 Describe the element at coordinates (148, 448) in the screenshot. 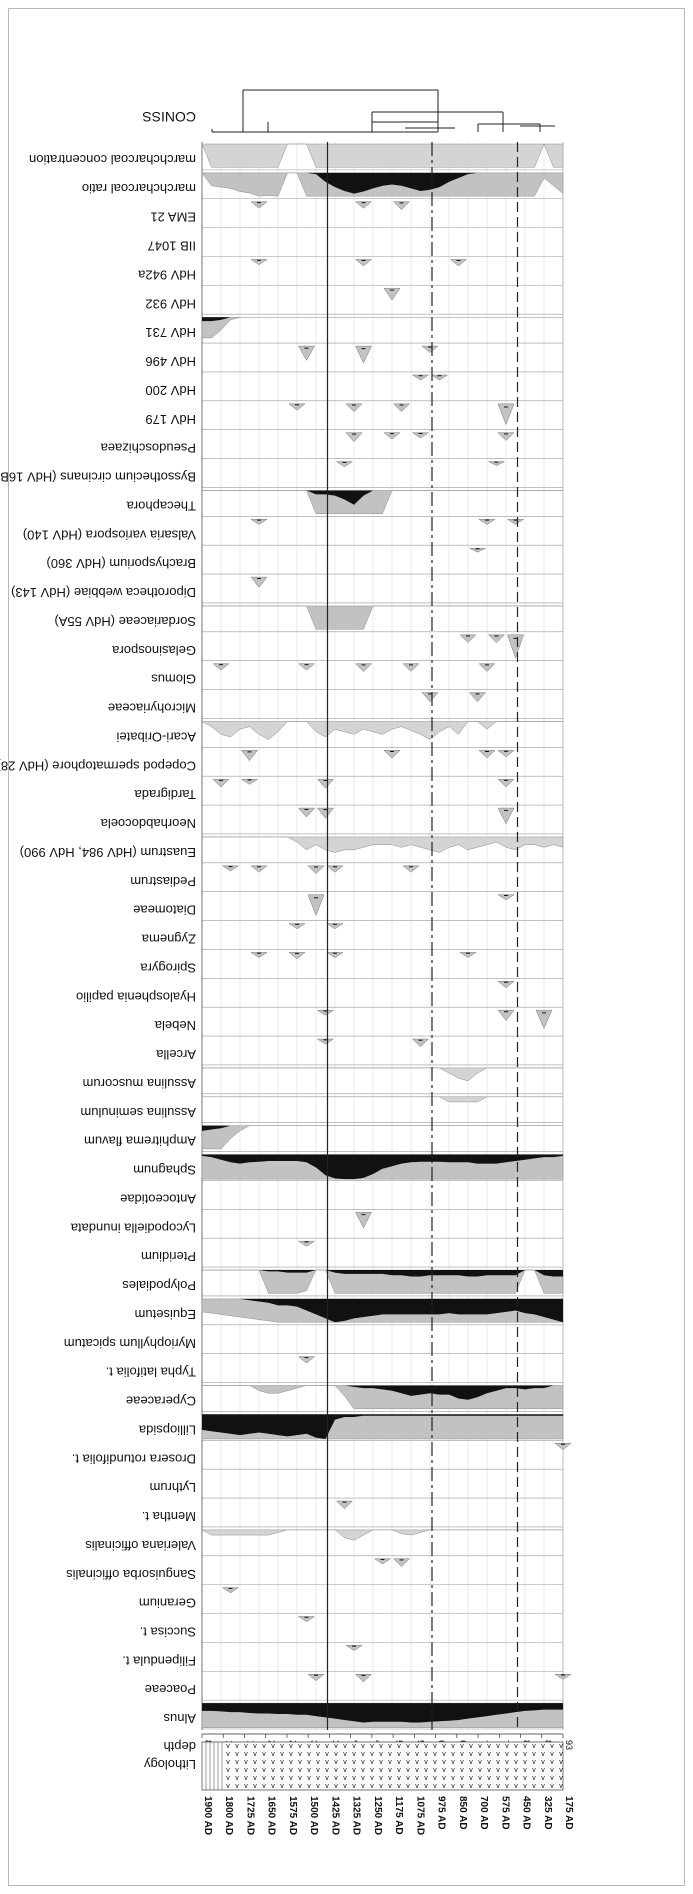

I see `taxon-label: Pseudoschizaea` at that location.